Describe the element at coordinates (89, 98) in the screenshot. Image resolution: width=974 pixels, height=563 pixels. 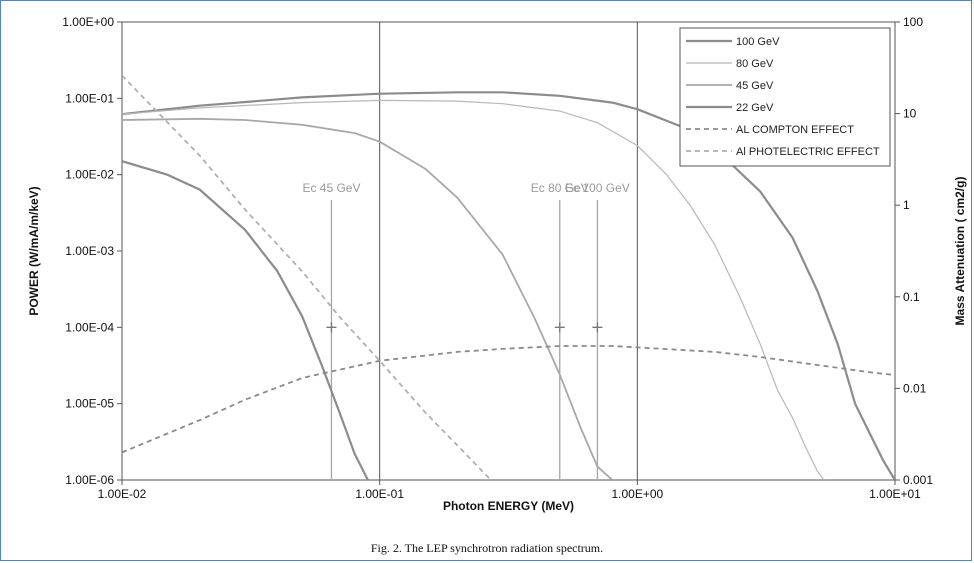
I see `y-tick-label: 1.00E-01` at that location.